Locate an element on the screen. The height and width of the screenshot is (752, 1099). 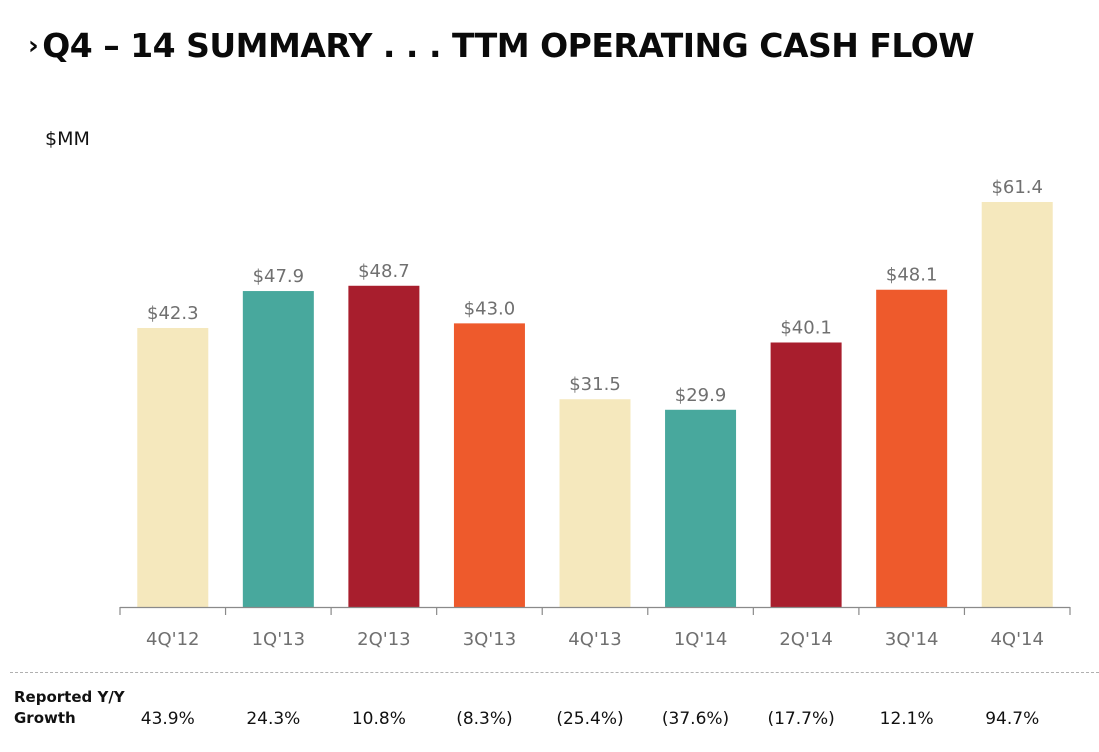
growth-value-4: (25.4%) is located at coordinates (590, 719).